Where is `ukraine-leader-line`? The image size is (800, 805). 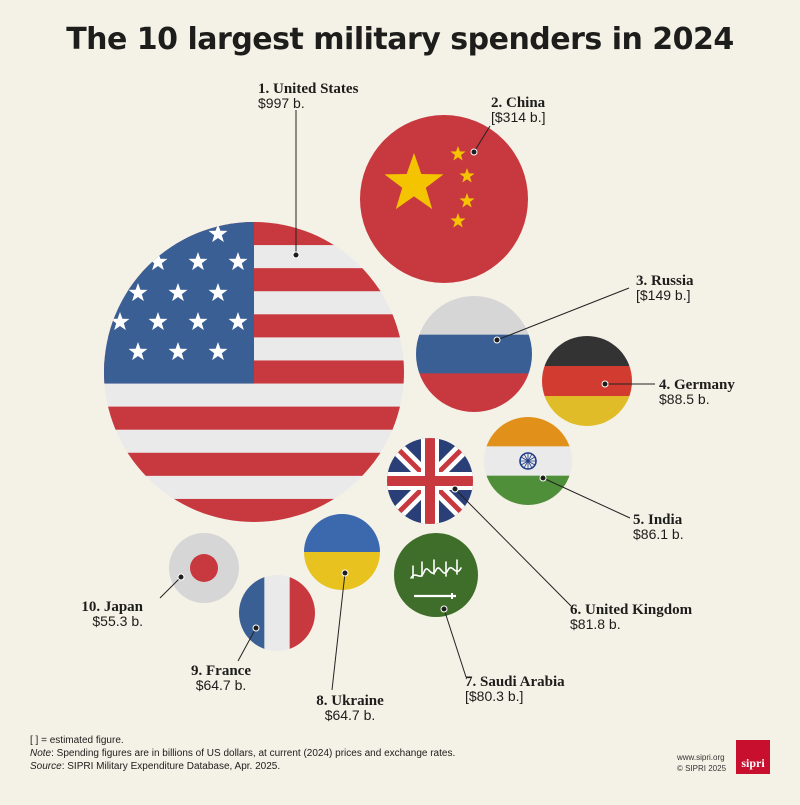 ukraine-leader-line is located at coordinates (338, 631).